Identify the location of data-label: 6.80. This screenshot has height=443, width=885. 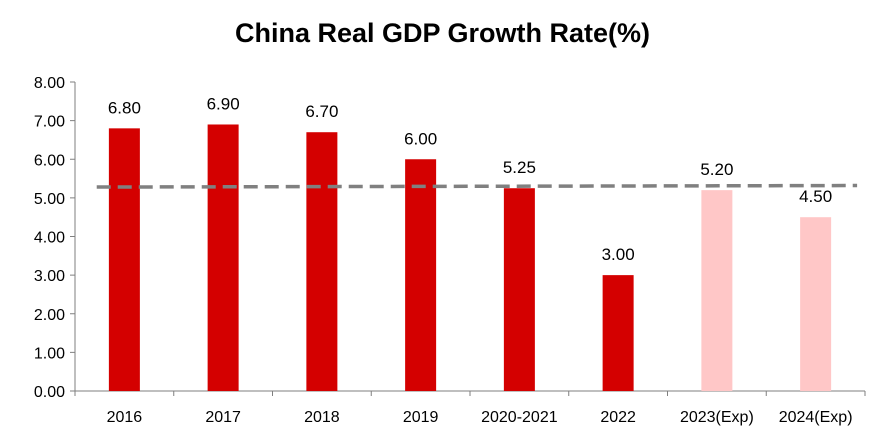
(124, 107).